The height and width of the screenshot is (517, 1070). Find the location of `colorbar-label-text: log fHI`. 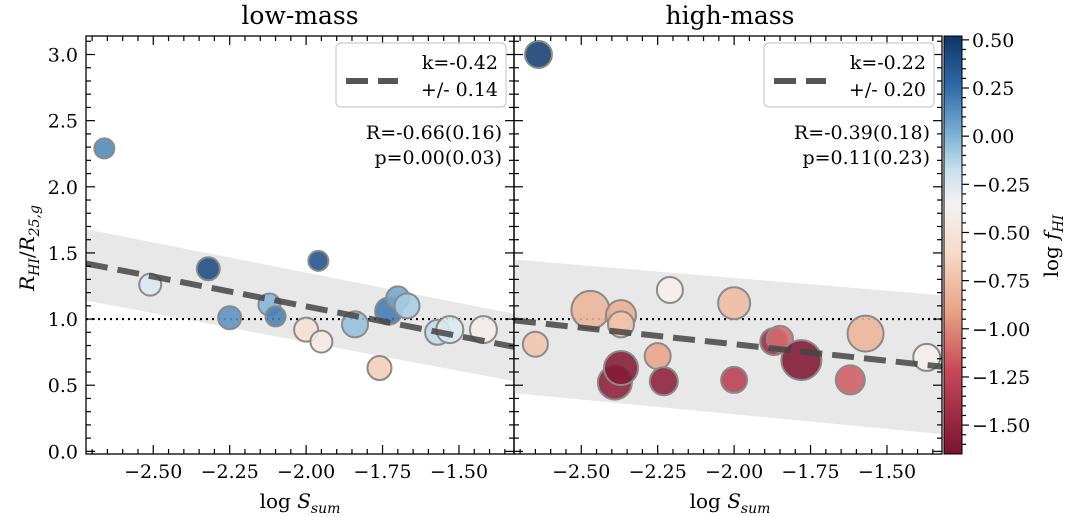

colorbar-label-text: log fHI is located at coordinates (1053, 245).